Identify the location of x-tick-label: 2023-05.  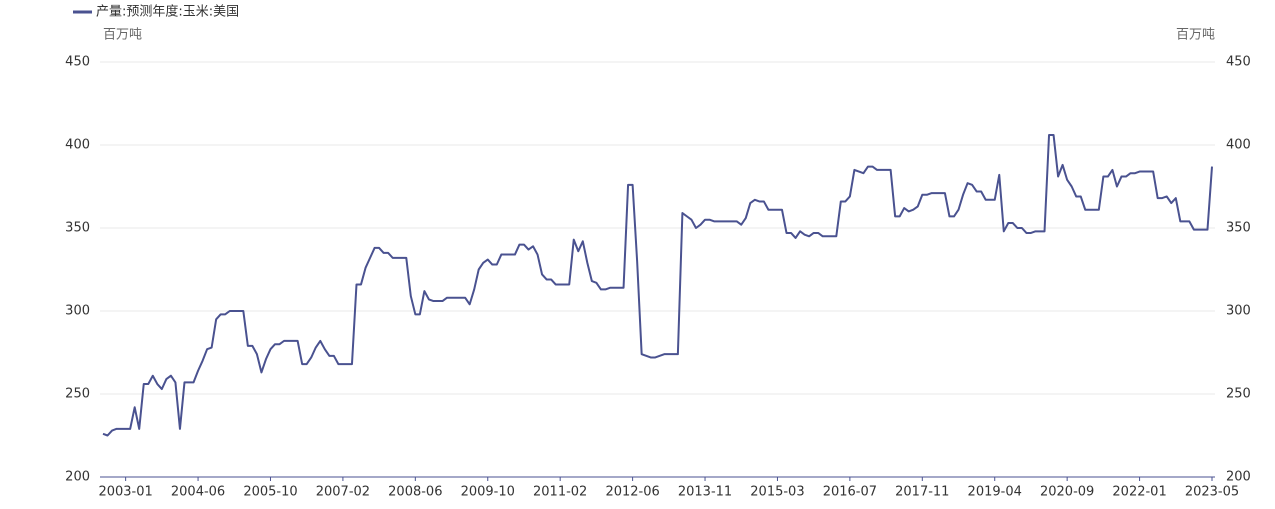
(1212, 492).